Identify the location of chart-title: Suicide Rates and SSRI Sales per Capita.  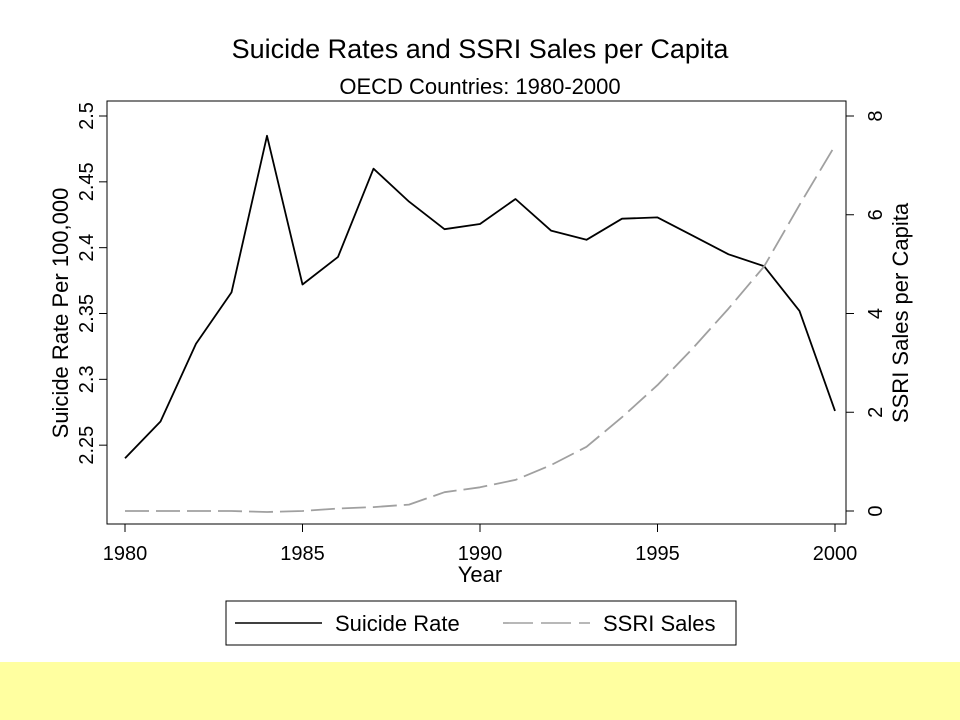
(481, 49).